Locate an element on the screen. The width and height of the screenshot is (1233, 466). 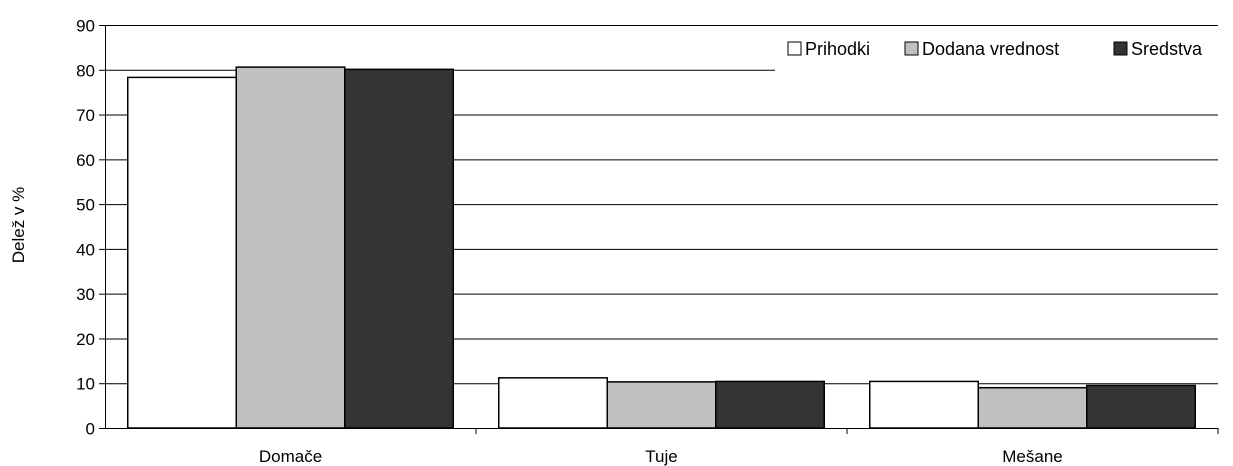
x-tick-label: Mešane is located at coordinates (1032, 456).